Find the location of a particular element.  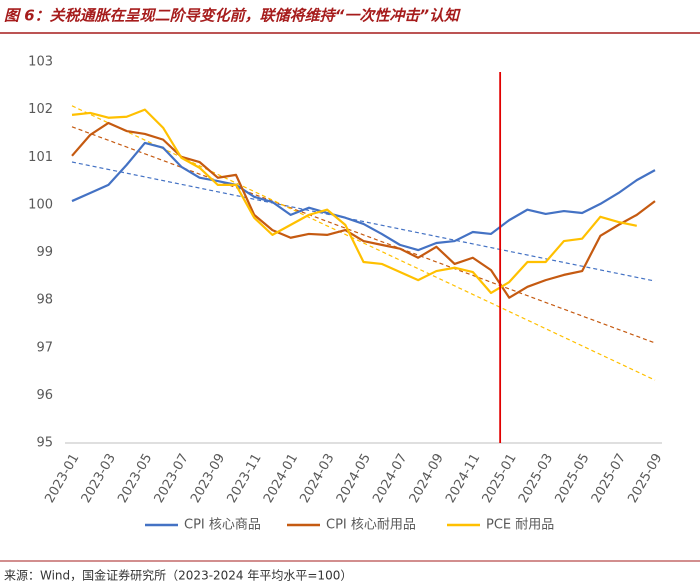

x-tick-label: 2024-01 is located at coordinates (281, 478).